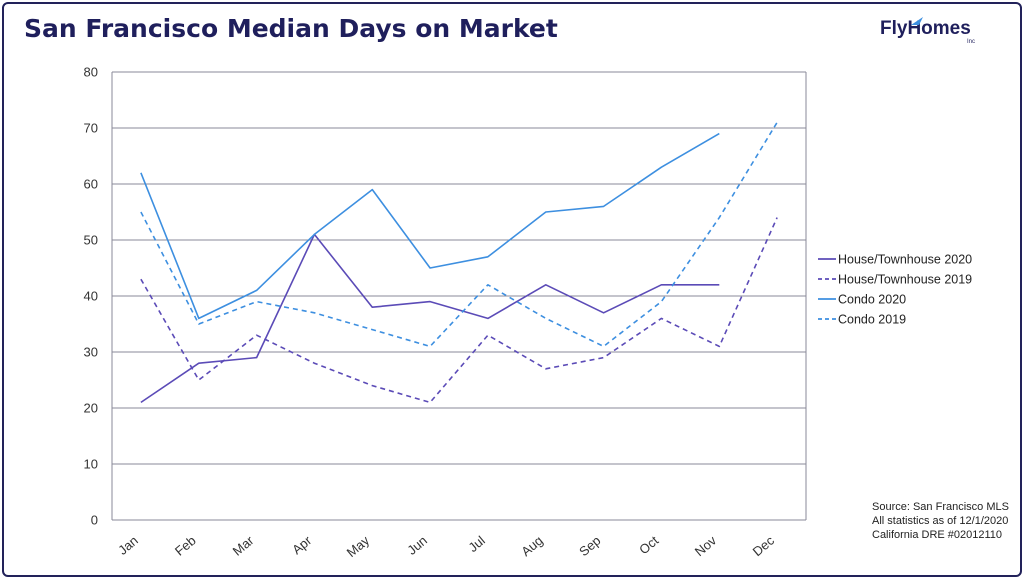 The image size is (1024, 579). Describe the element at coordinates (185, 546) in the screenshot. I see `x-tick-label: Feb` at that location.